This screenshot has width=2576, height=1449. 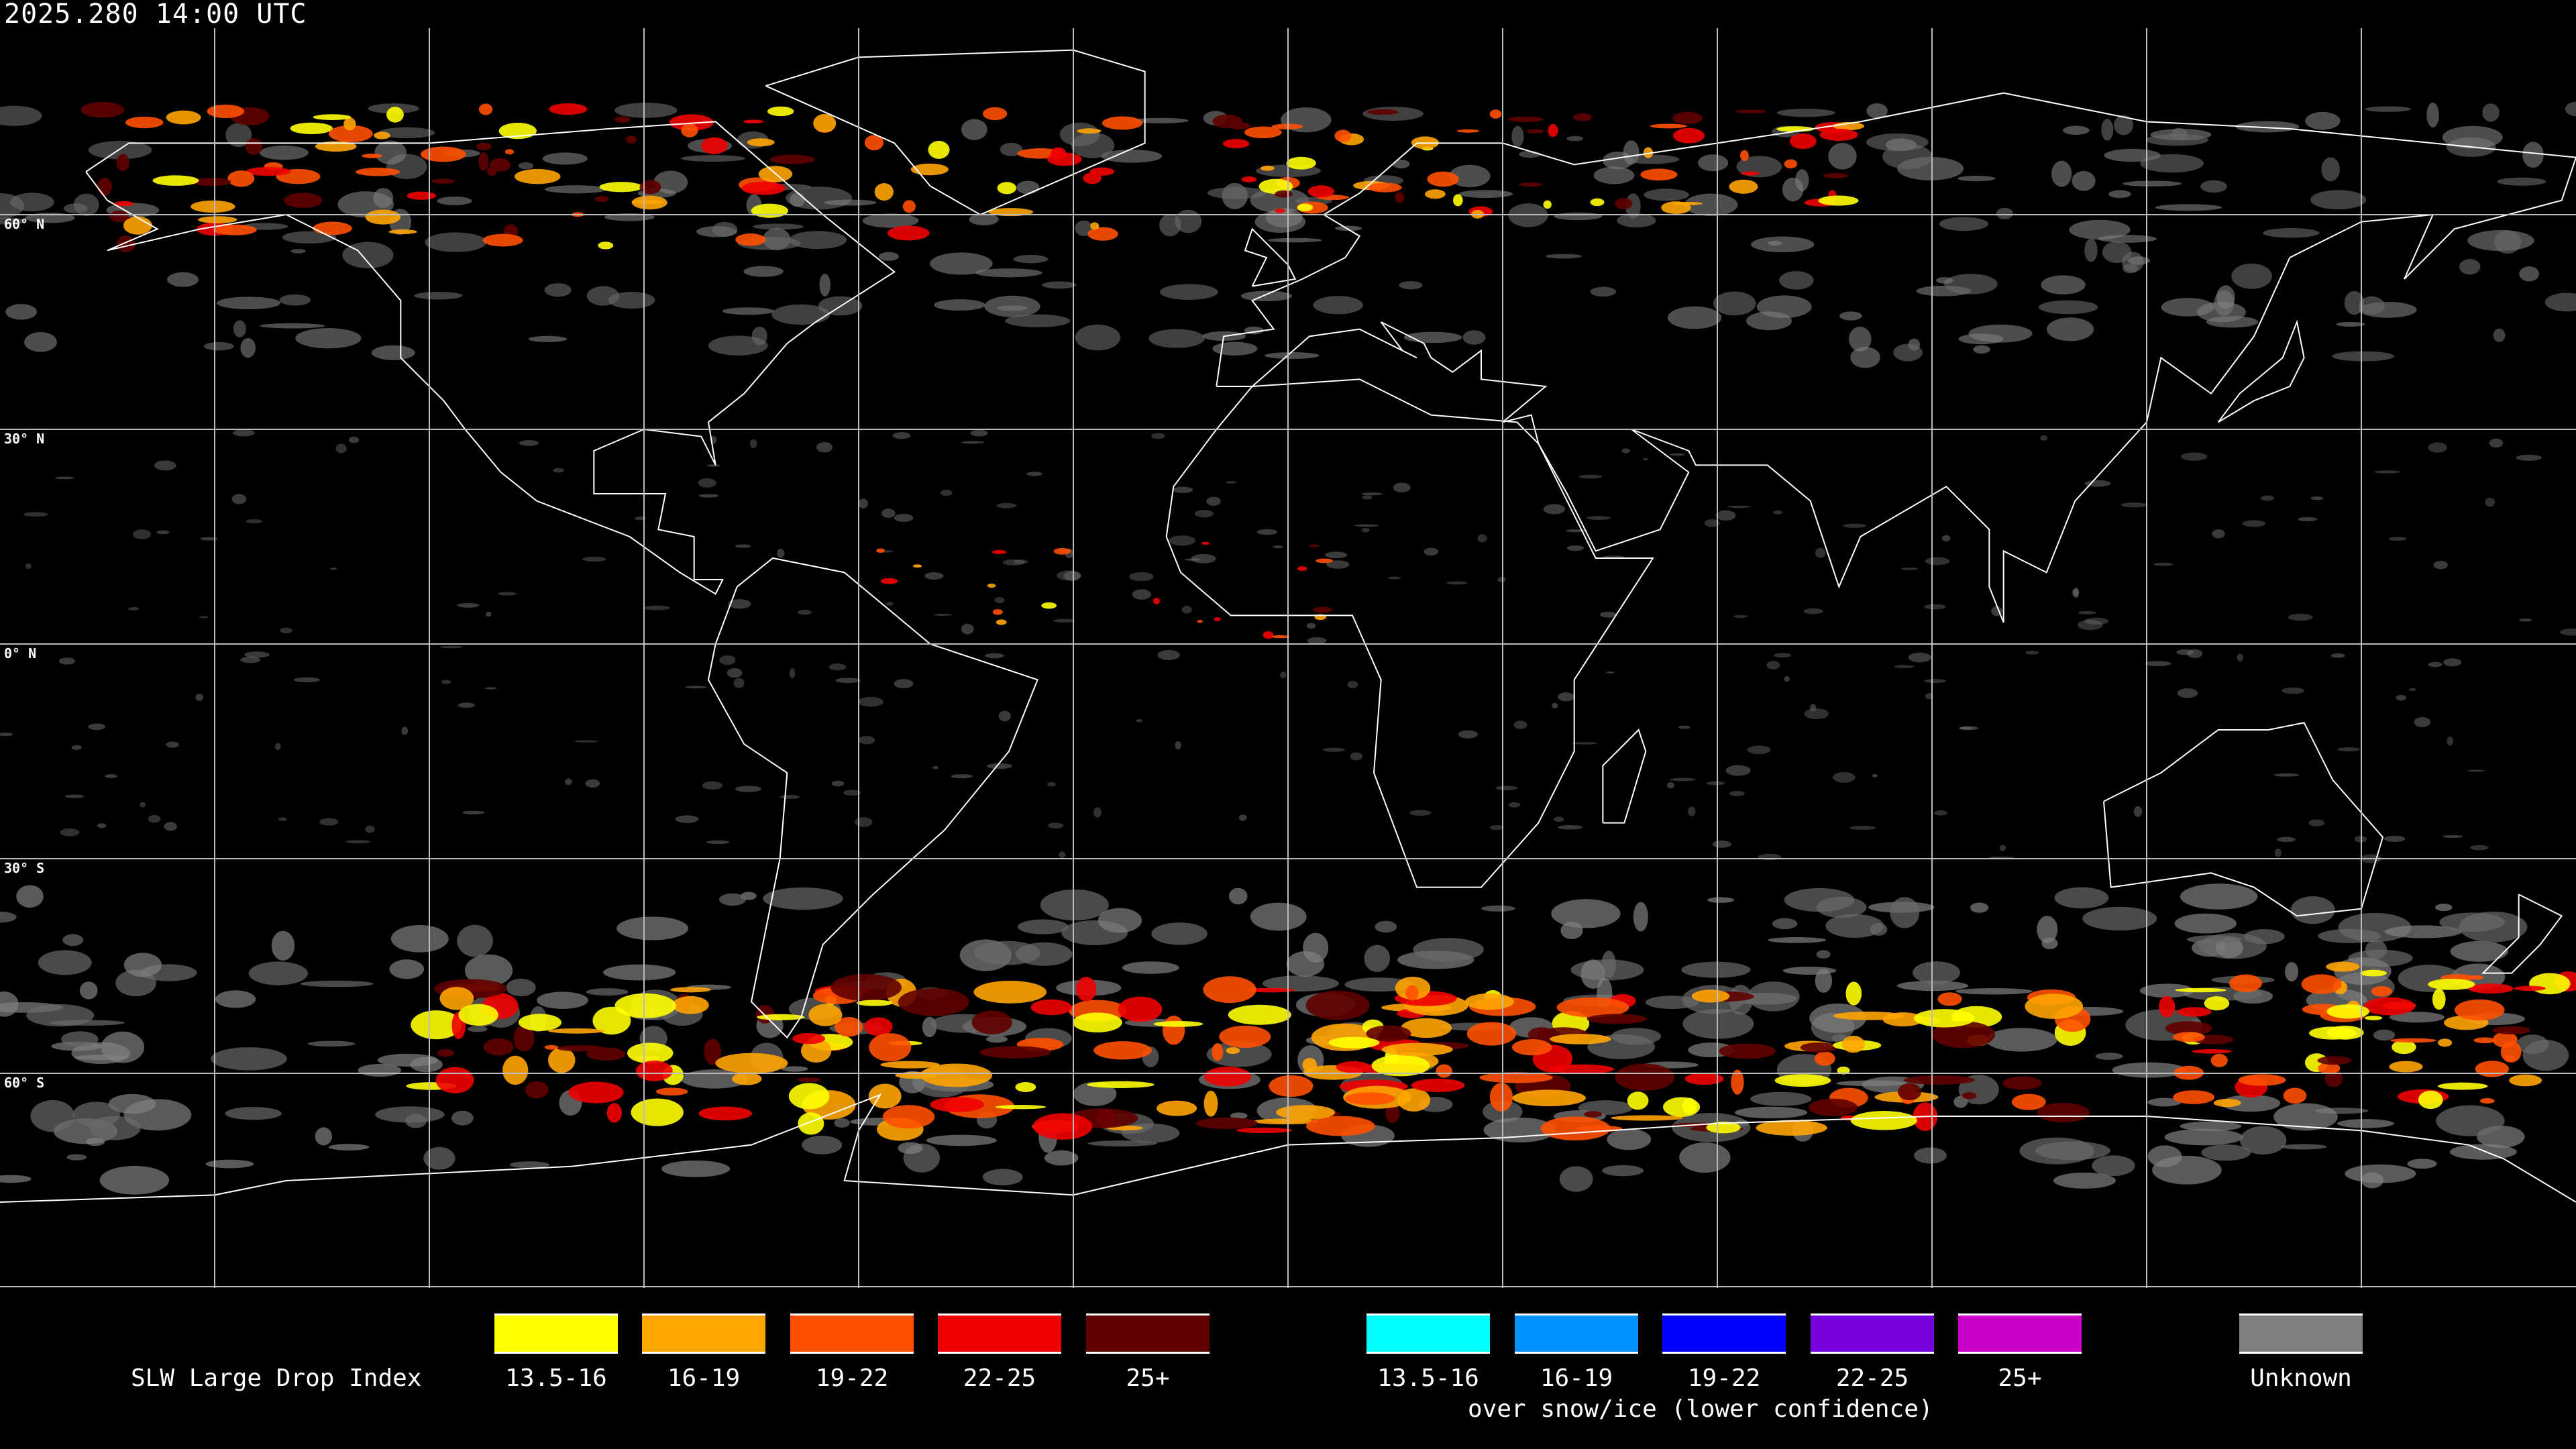 I want to click on swatch-orange, so click(x=703, y=1333).